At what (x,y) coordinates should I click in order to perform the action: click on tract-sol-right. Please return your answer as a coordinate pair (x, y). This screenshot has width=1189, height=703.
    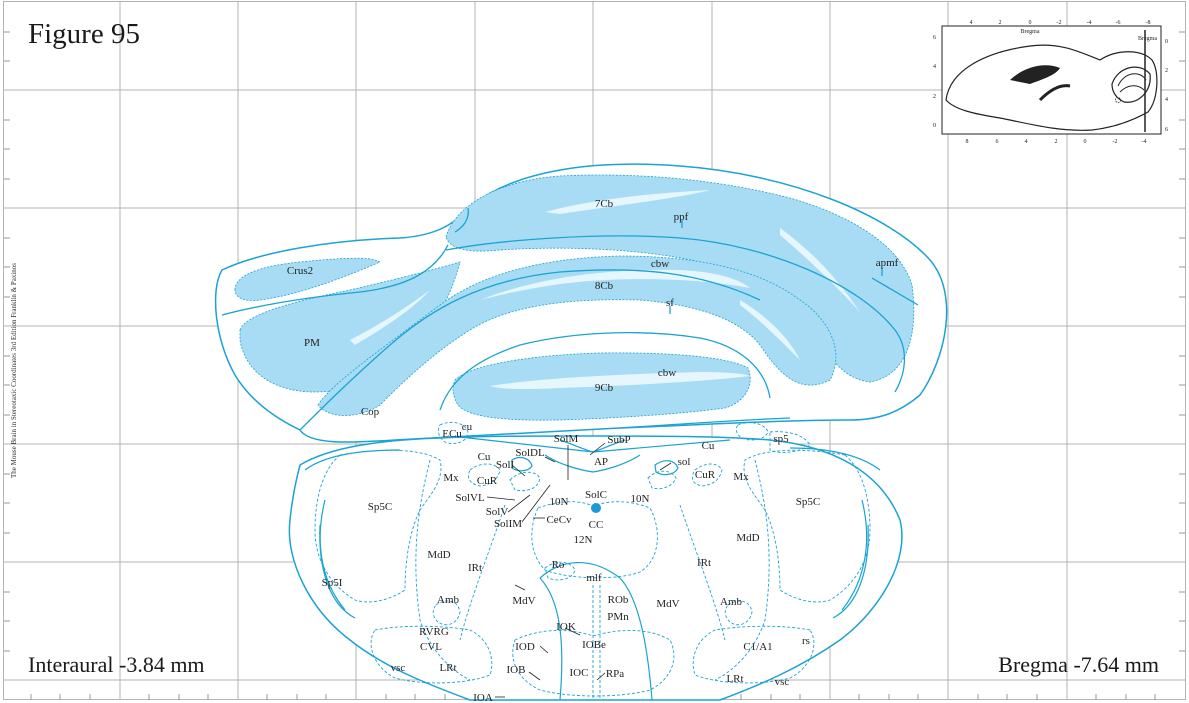
    Looking at the image, I should click on (666, 468).